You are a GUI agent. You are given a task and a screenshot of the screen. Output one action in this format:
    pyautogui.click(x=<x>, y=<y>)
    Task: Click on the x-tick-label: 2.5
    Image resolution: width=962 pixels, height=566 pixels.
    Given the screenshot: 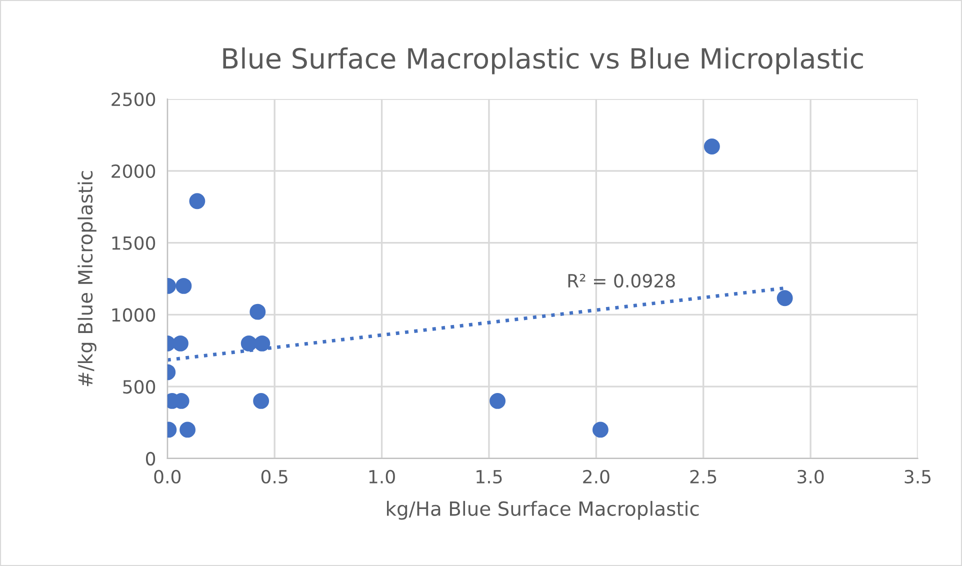 What is the action you would take?
    pyautogui.click(x=703, y=477)
    